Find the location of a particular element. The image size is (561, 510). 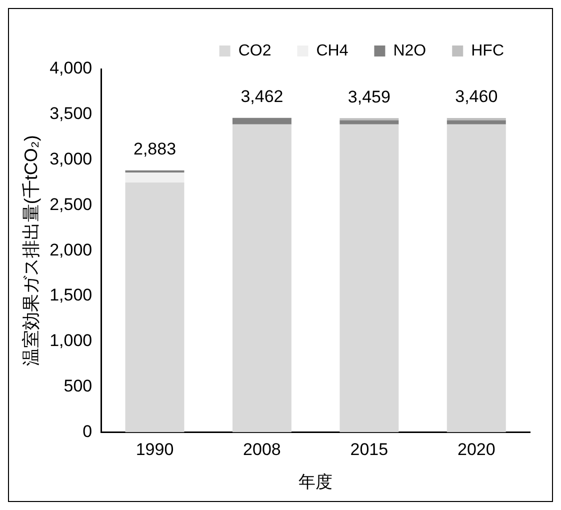

x-tick-label: 1990 is located at coordinates (155, 450).